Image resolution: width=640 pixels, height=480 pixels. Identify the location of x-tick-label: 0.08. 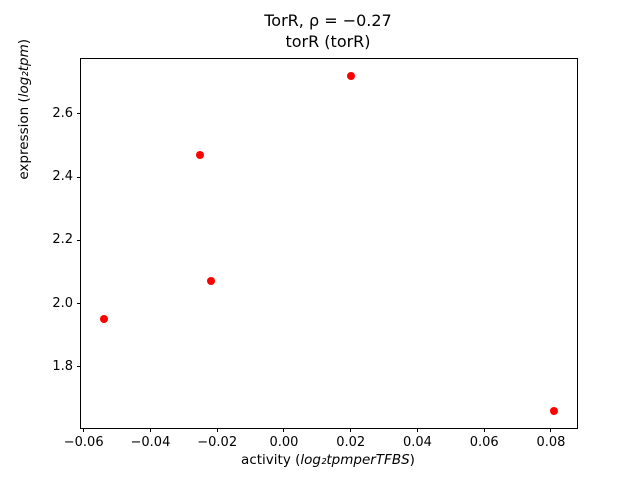
(551, 442).